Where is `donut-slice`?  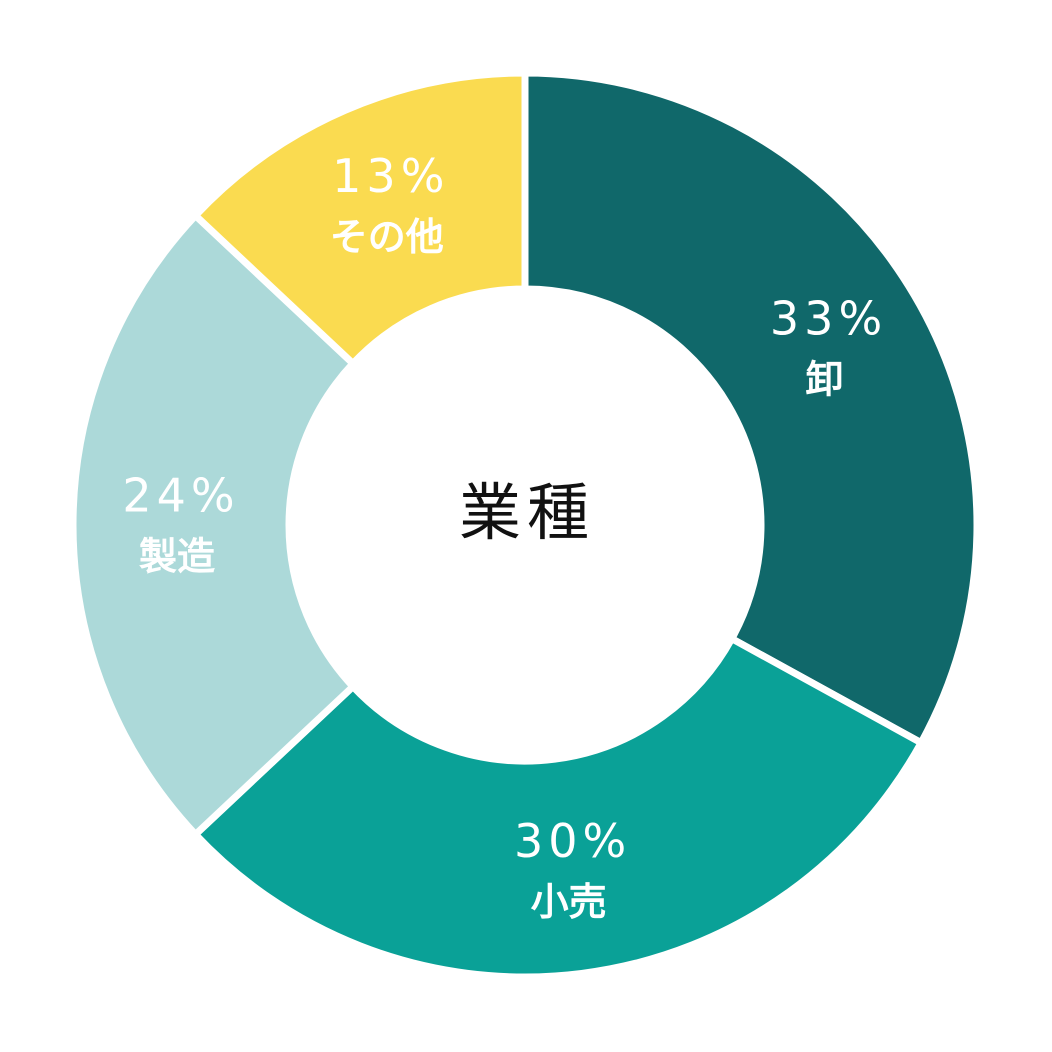
donut-slice is located at coordinates (359, 219).